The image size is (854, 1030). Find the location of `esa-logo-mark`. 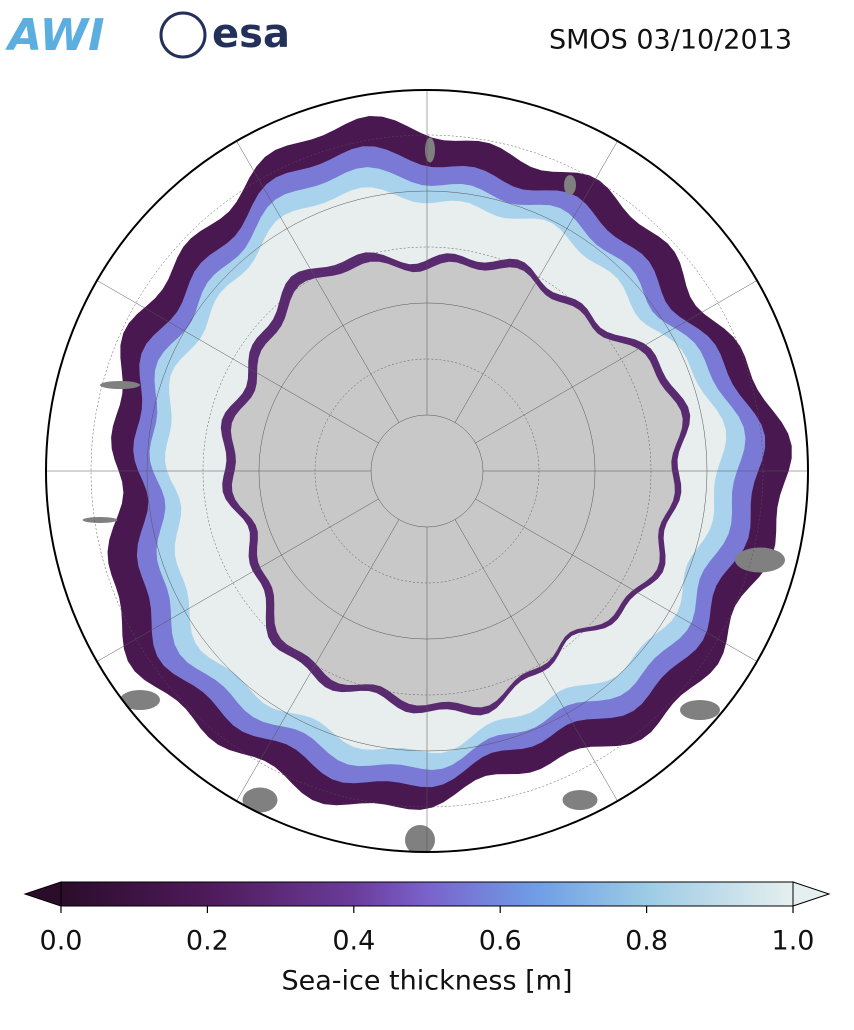

esa-logo-mark is located at coordinates (183, 35).